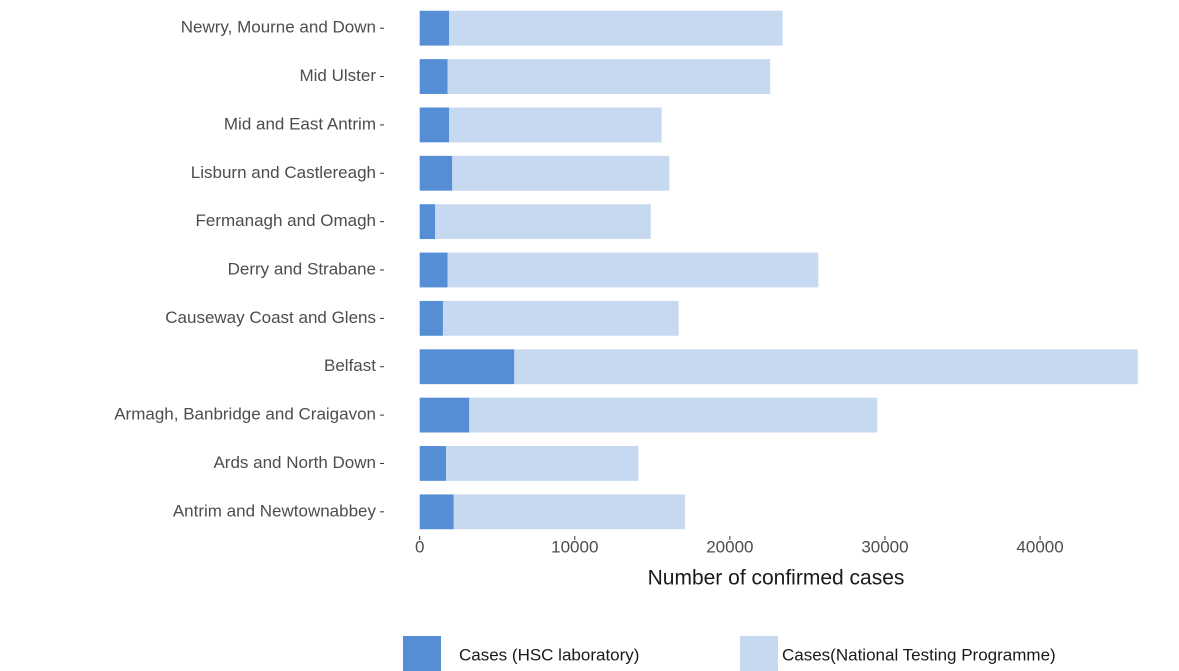 This screenshot has width=1179, height=671. What do you see at coordinates (549, 654) in the screenshot?
I see `legend-label: Cases (HSC laboratory)` at bounding box center [549, 654].